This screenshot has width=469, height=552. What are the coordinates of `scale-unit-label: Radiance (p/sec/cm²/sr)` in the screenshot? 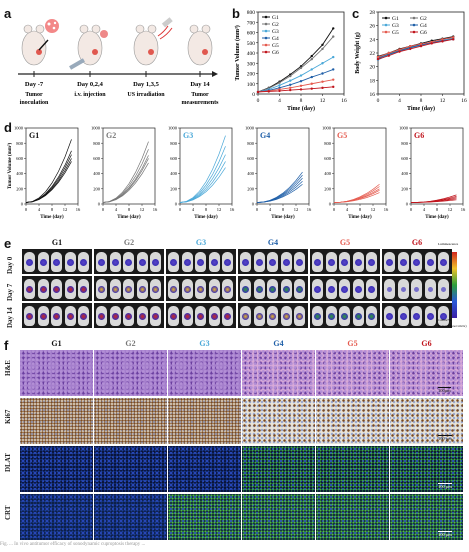 It's located at (452, 326).